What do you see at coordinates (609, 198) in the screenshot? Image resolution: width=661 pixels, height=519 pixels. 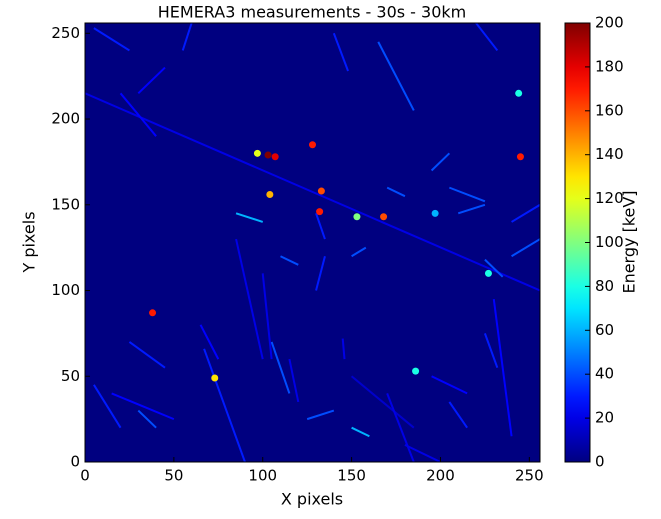 I see `colorbar-tick-label: 120` at bounding box center [609, 198].